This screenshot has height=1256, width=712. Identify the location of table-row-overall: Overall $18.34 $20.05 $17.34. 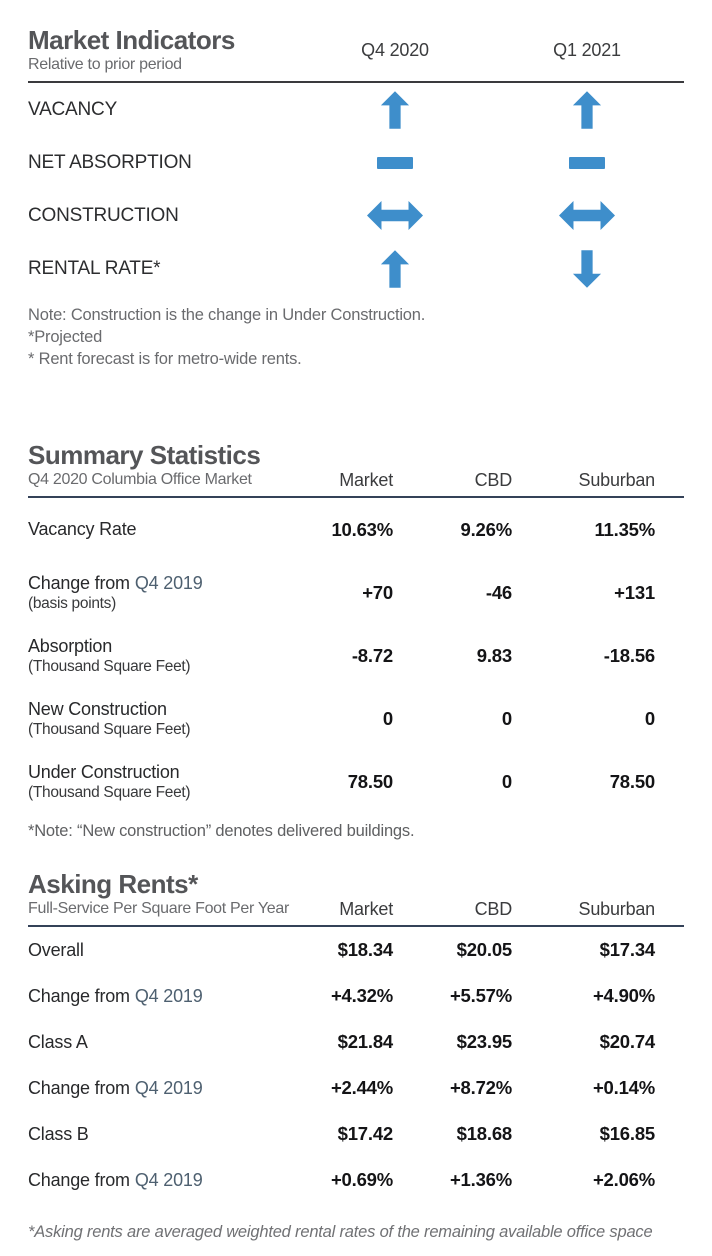
(356, 950).